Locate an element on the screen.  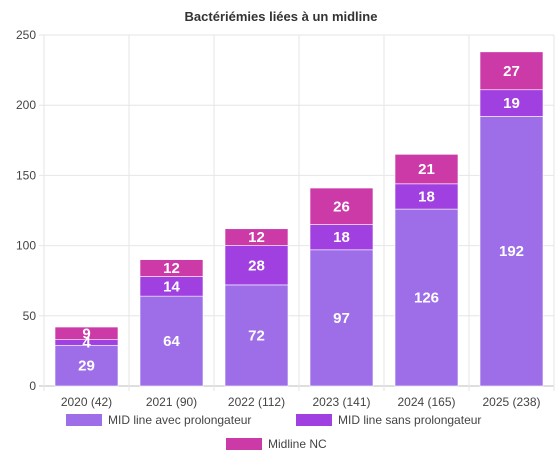
y-tick-label: 150 is located at coordinates (26, 175).